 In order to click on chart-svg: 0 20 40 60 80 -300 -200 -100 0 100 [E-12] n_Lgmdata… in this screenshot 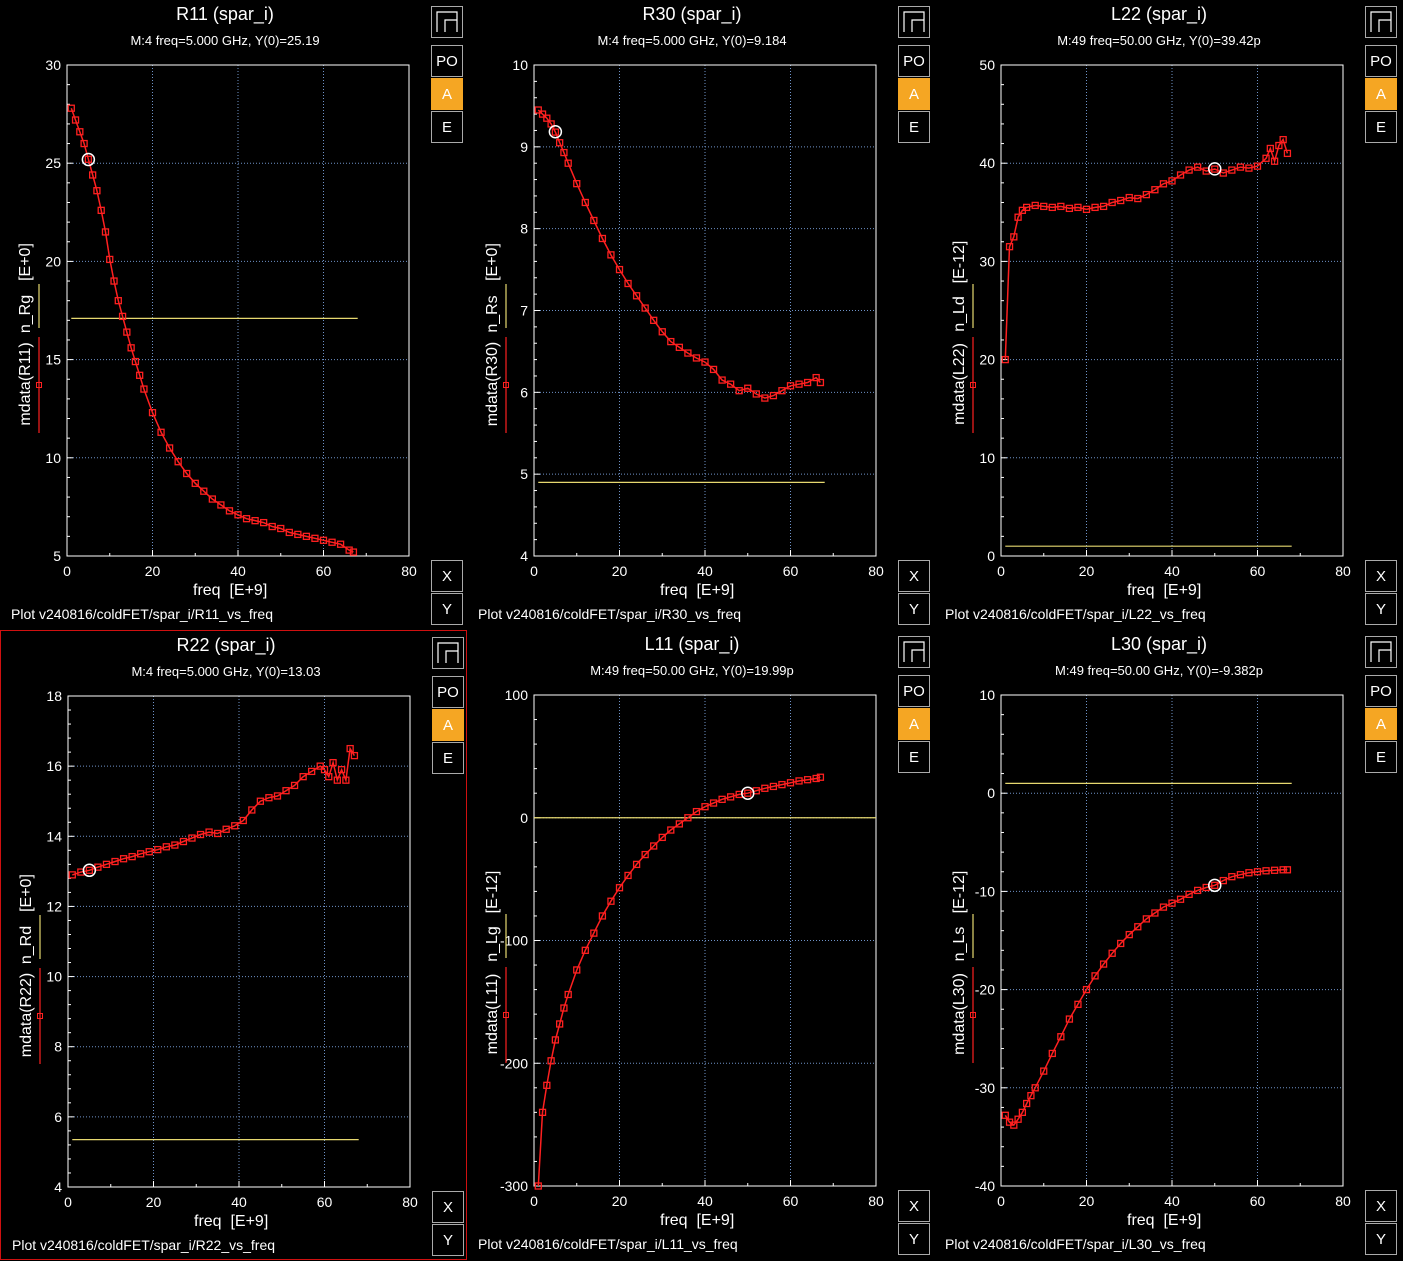, I will do `click(682, 930)`.